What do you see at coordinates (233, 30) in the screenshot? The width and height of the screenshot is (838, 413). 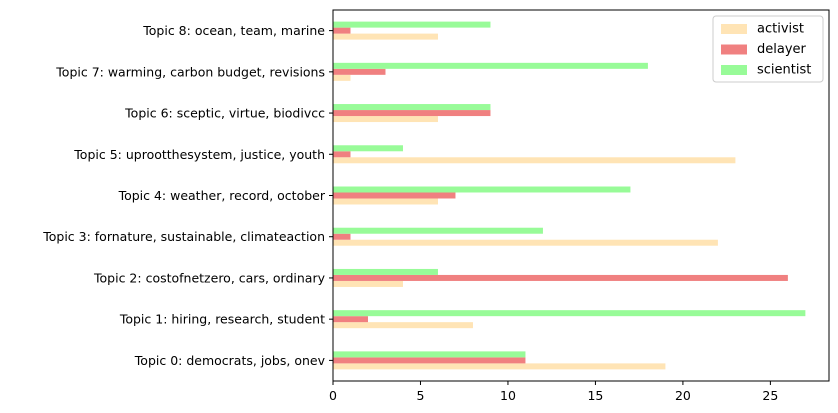 I see `y-tick-label-topic-8: Topic 8: ocean, team, marine` at bounding box center [233, 30].